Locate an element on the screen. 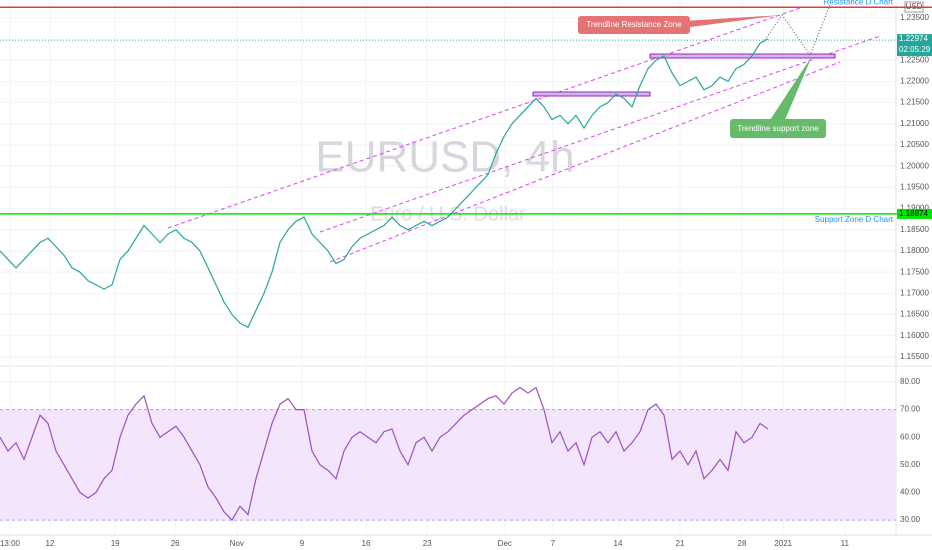  y-tick-label: 70.00 is located at coordinates (910, 409).